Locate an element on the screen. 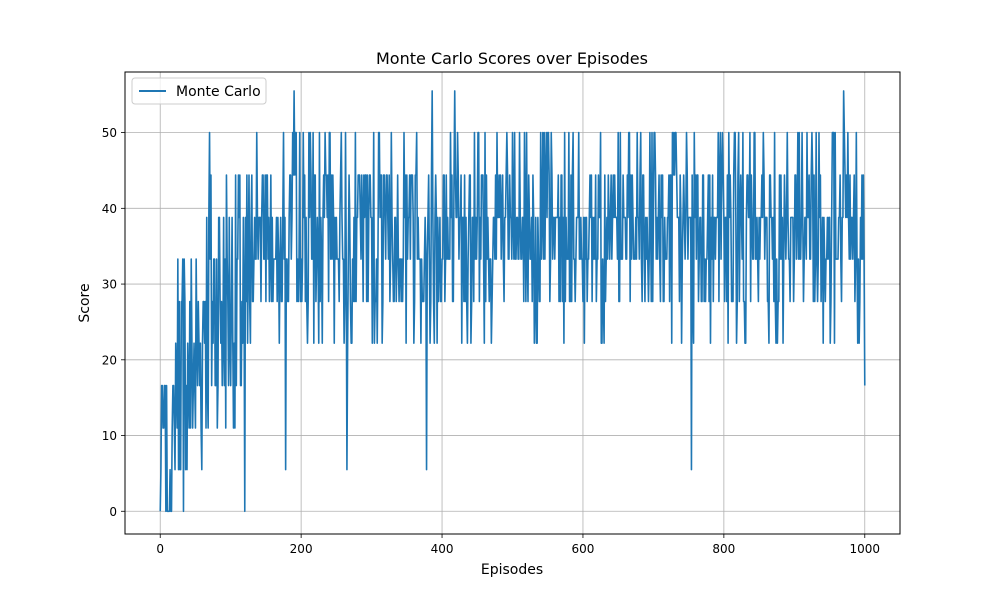 The height and width of the screenshot is (604, 1000). x-tick-label: 400 is located at coordinates (442, 549).